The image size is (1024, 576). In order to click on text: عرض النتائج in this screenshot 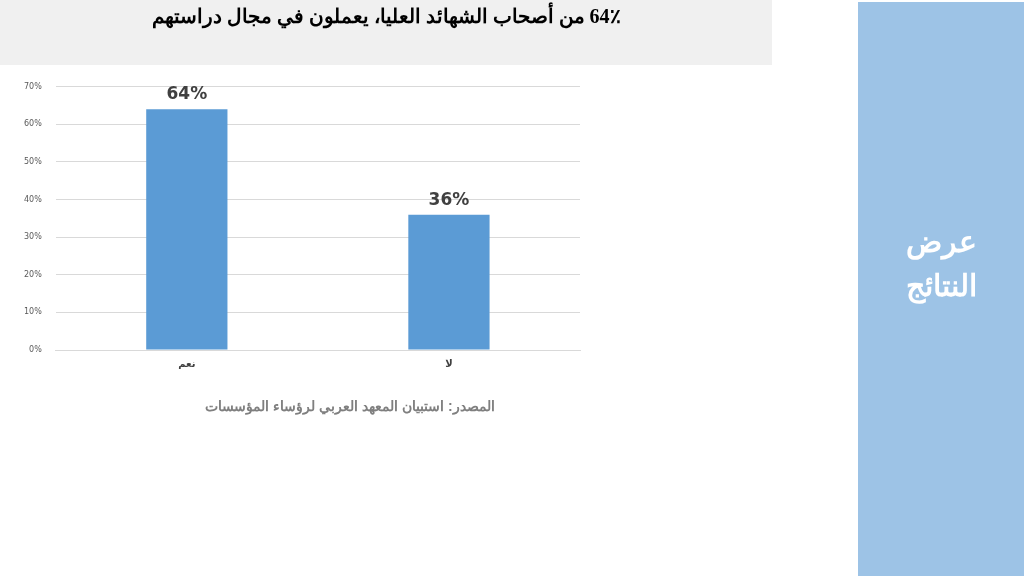, I will do `click(941, 265)`.